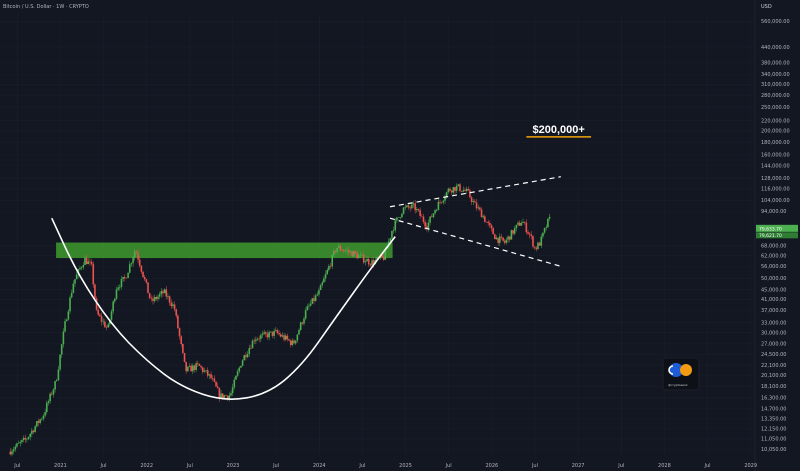 The width and height of the screenshot is (800, 471). What do you see at coordinates (770, 229) in the screenshot?
I see `last-price-value: 79,633.70` at bounding box center [770, 229].